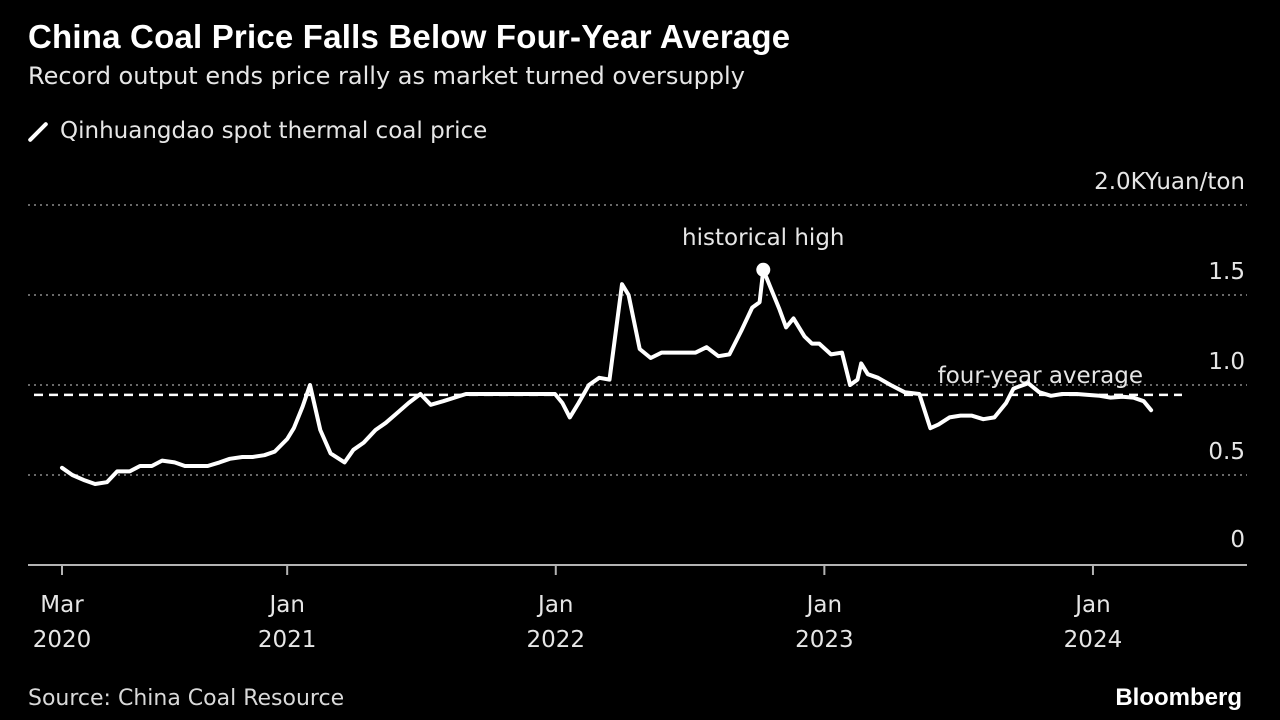  I want to click on four-year-average-label: four-year average, so click(1040, 376).